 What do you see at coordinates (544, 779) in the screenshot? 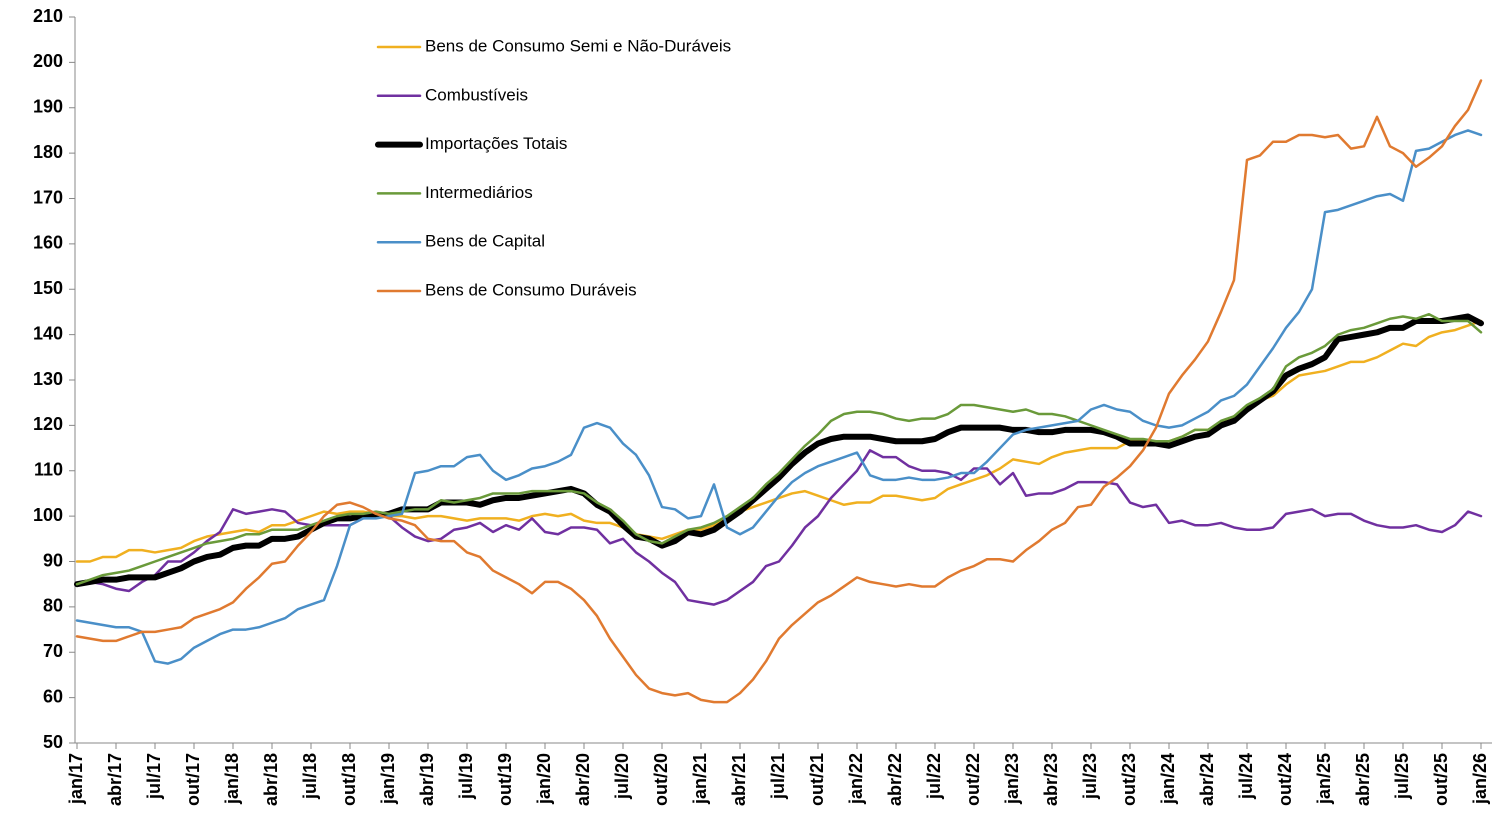
I see `x-tick-label: jan/20` at bounding box center [544, 779].